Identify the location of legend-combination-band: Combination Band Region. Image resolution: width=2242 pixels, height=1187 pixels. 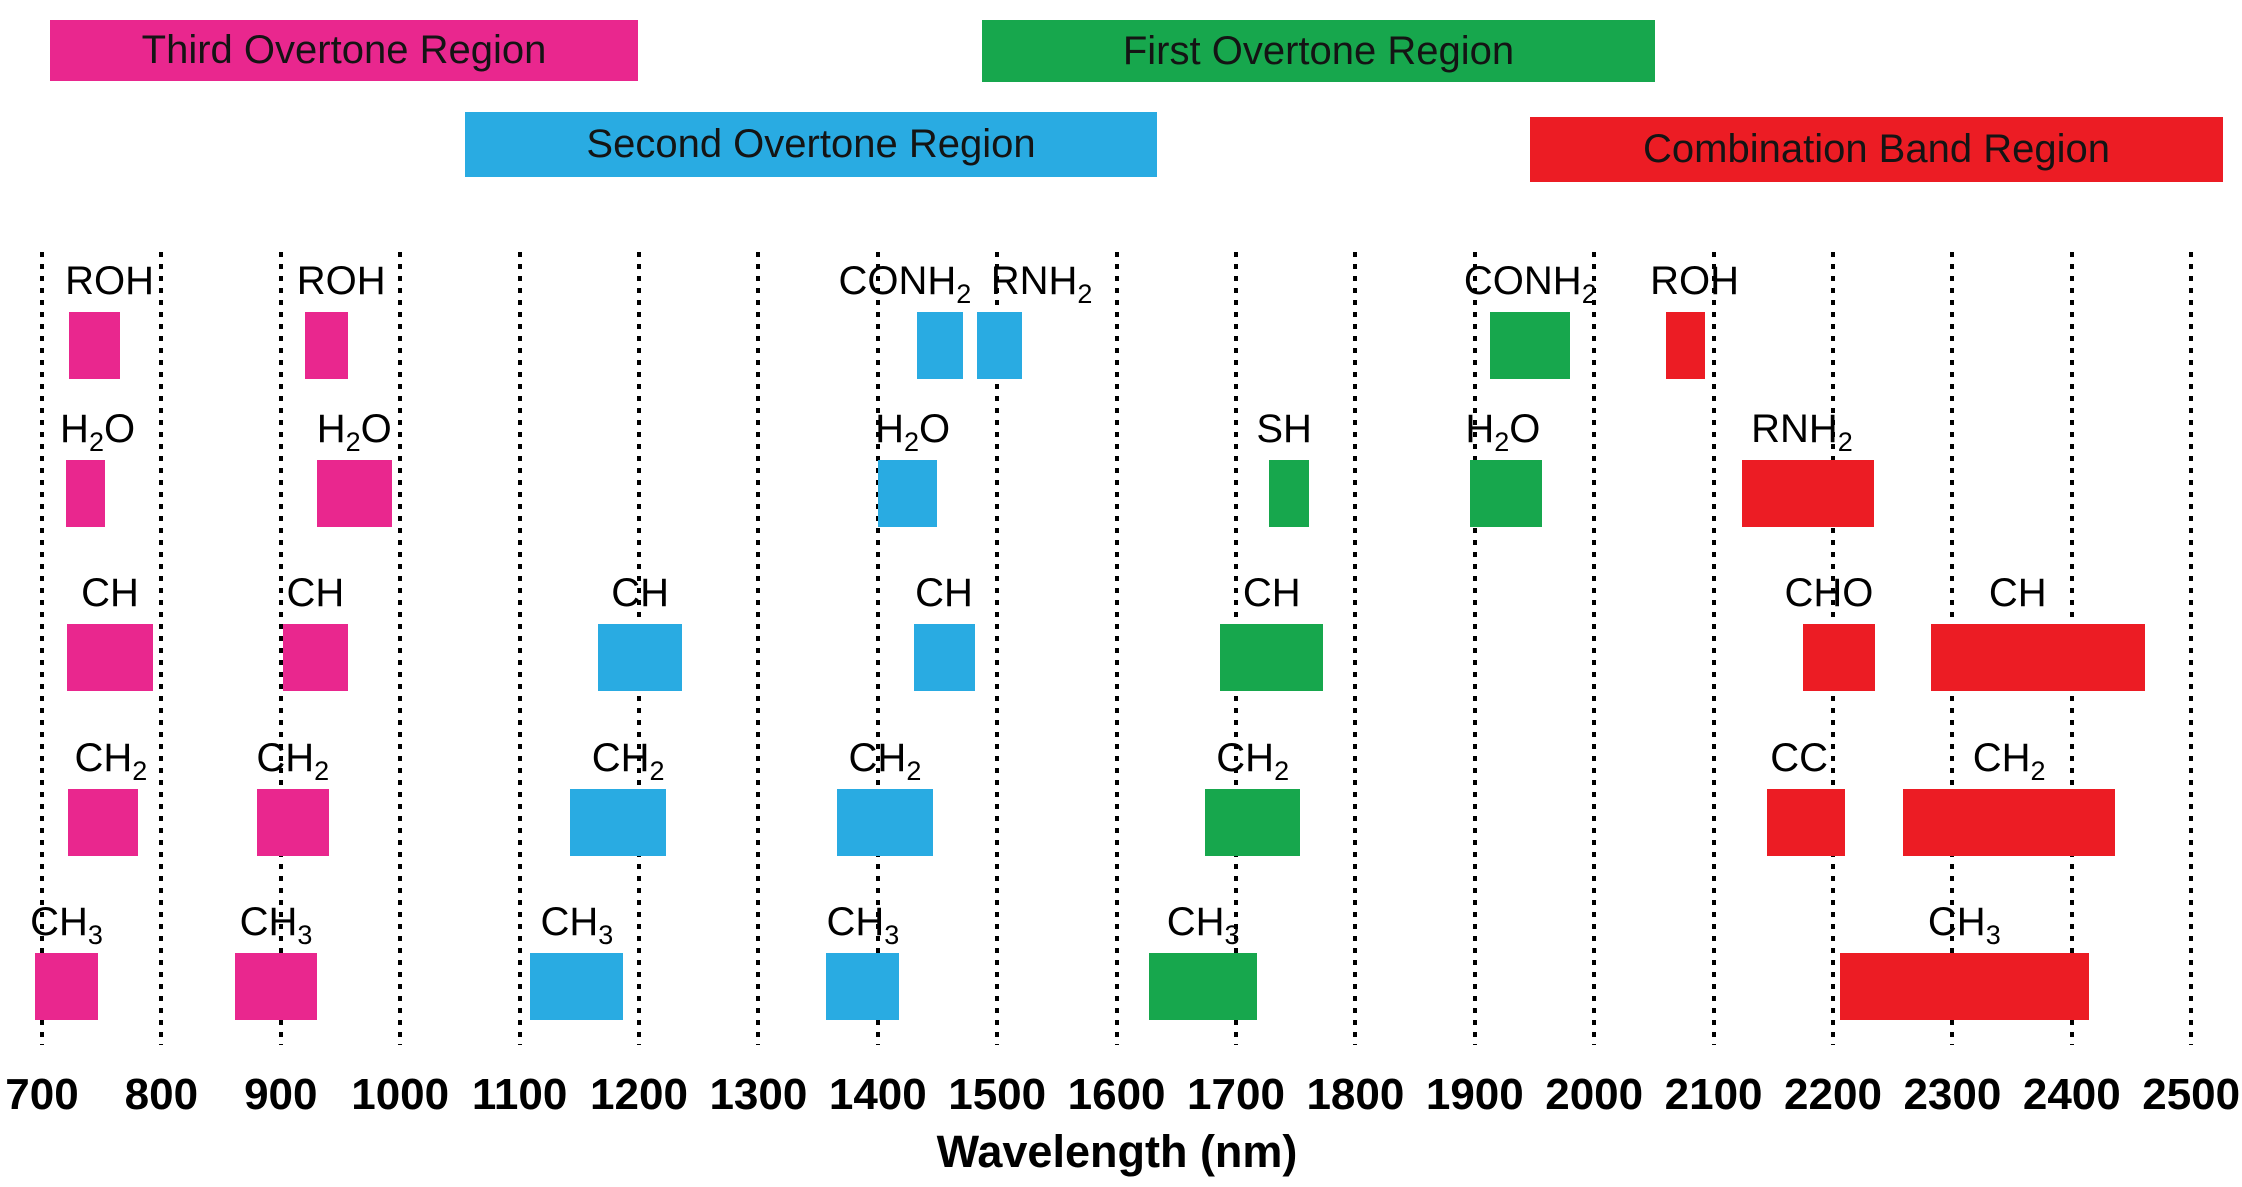
(1876, 149).